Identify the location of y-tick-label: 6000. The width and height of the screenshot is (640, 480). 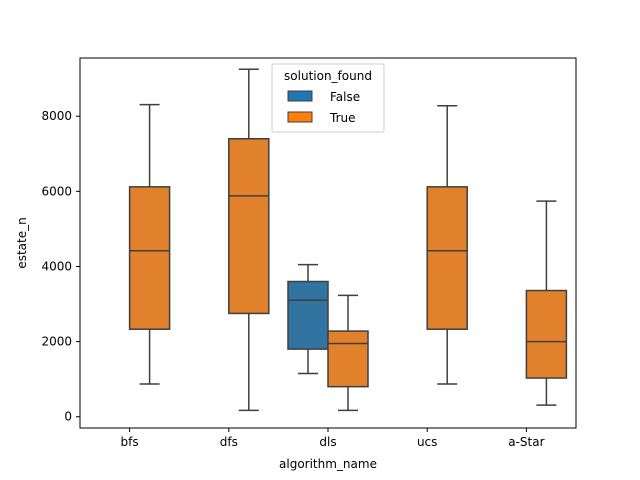
(56, 191).